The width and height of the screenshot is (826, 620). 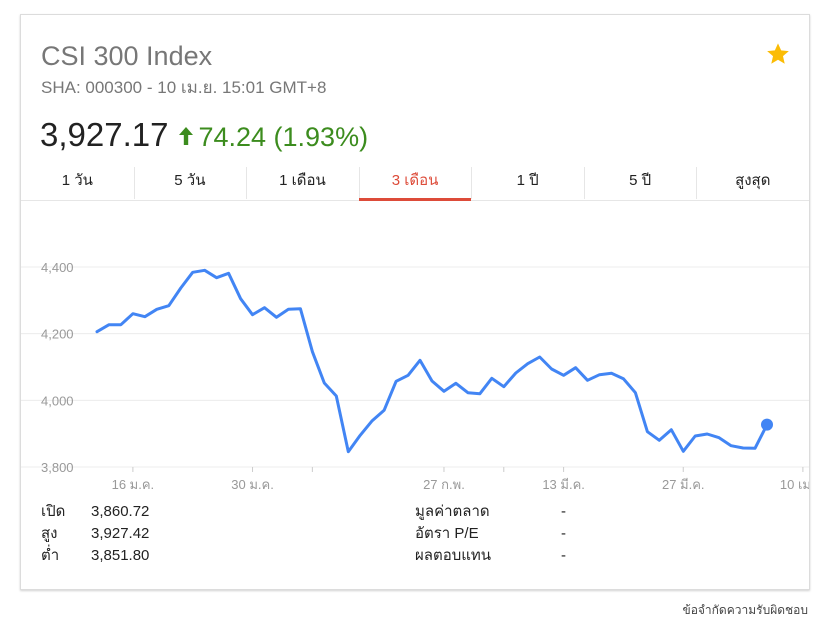 I want to click on stat-market-cap: มูลค่าตลาด -, so click(x=490, y=512).